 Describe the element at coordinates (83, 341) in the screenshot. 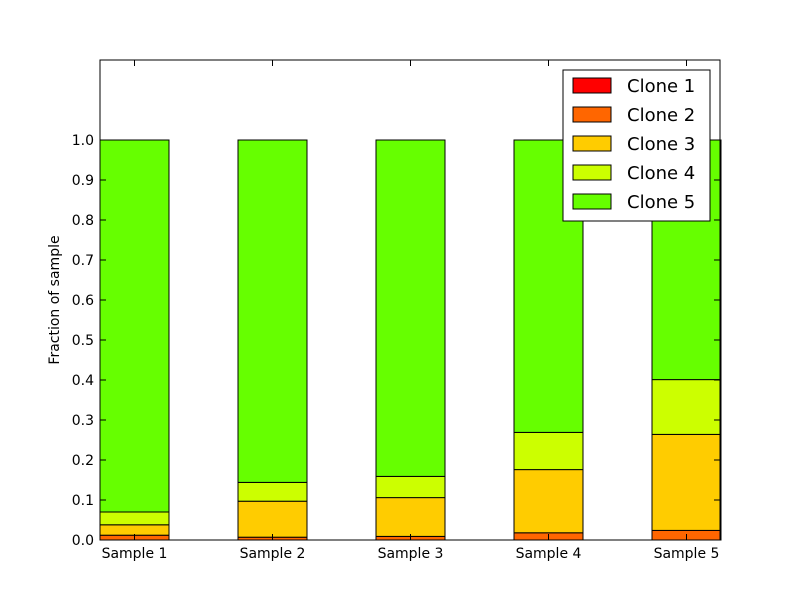

I see `y-tick-label: 0.5` at that location.